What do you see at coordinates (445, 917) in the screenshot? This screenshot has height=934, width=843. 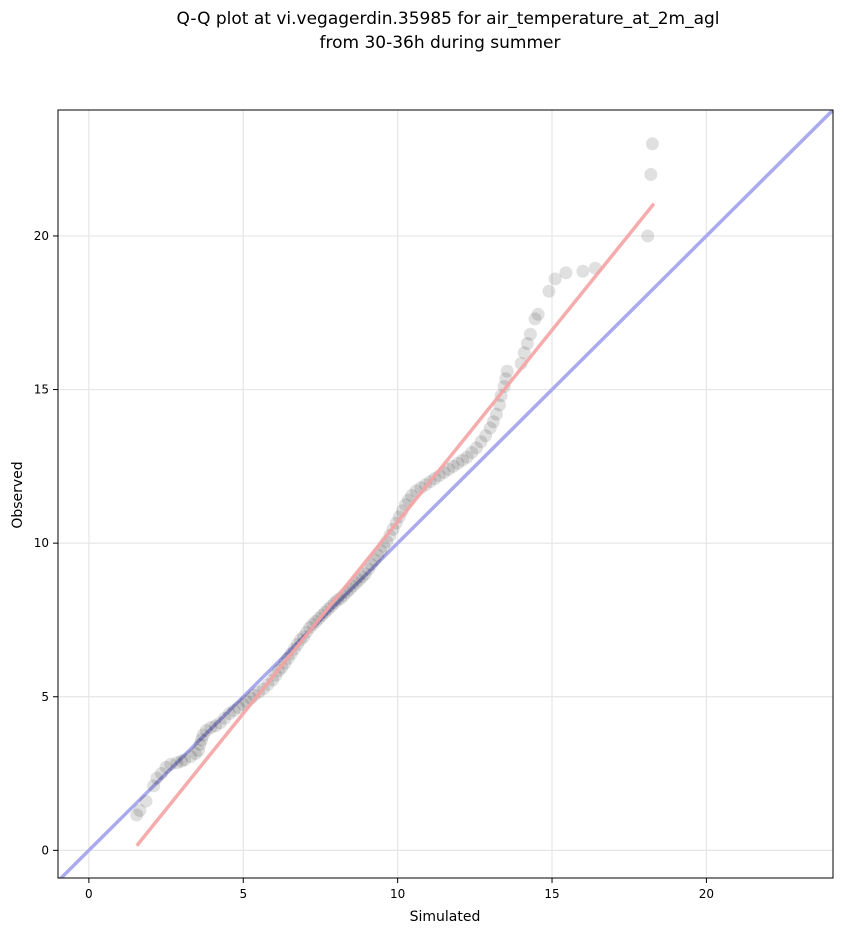 I see `x-axis-label: Simulated` at bounding box center [445, 917].